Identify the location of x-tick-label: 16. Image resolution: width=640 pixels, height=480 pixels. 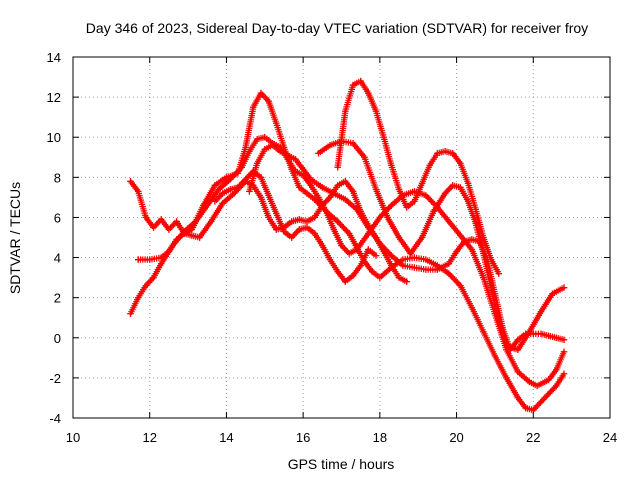
(303, 437).